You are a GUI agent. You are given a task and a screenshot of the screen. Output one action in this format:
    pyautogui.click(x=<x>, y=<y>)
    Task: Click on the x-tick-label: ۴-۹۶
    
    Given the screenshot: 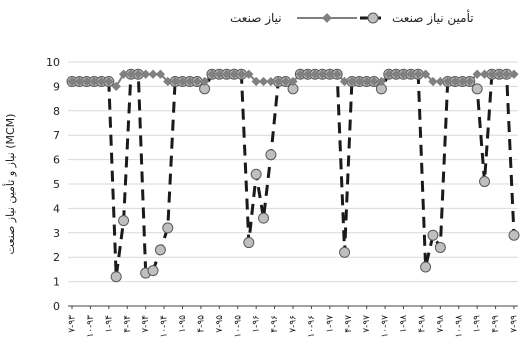 What is the action you would take?
    pyautogui.click(x=275, y=324)
    